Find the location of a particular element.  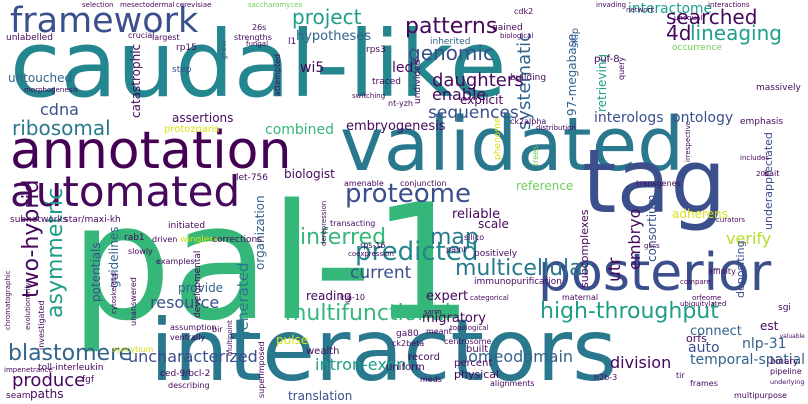

word-affinity: affinity is located at coordinates (722, 271).